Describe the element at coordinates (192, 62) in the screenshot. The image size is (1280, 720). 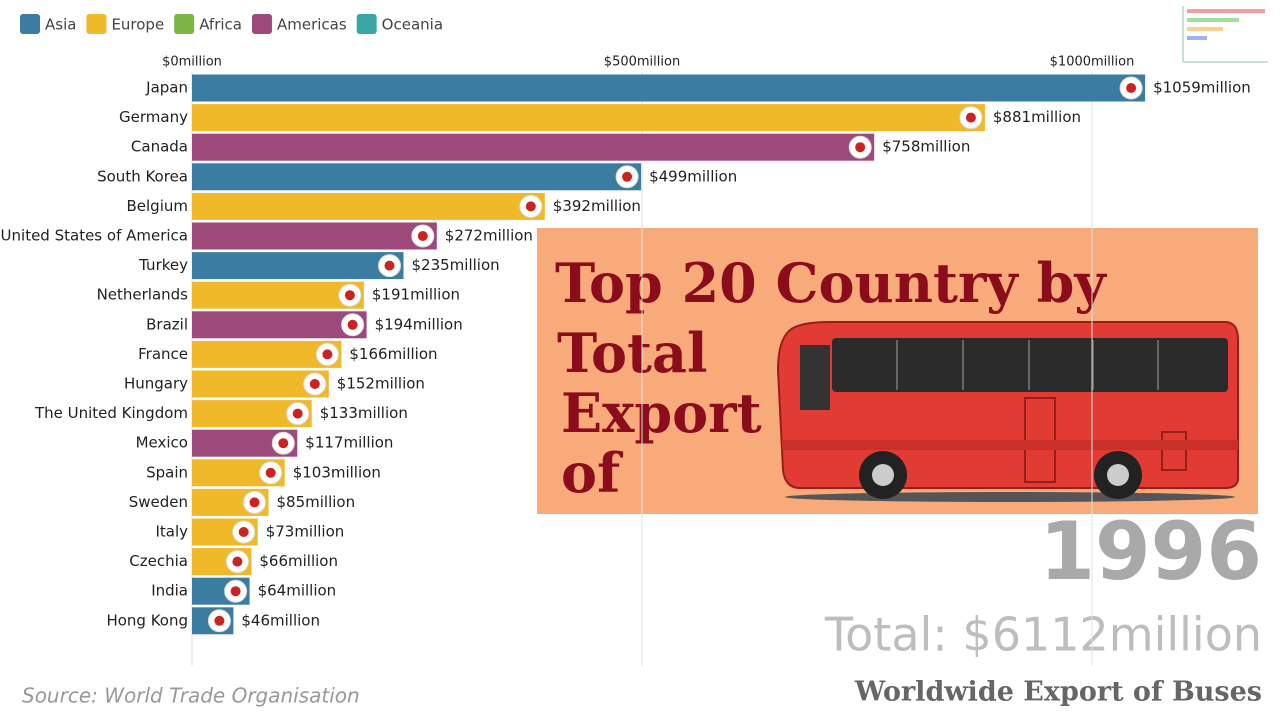
I see `x-tick-label: $0million` at that location.